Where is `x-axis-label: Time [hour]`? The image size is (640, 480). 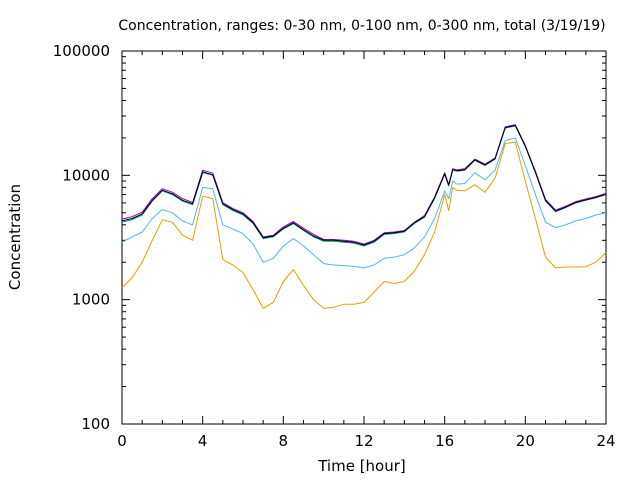
x-axis-label: Time [hour] is located at coordinates (361, 466).